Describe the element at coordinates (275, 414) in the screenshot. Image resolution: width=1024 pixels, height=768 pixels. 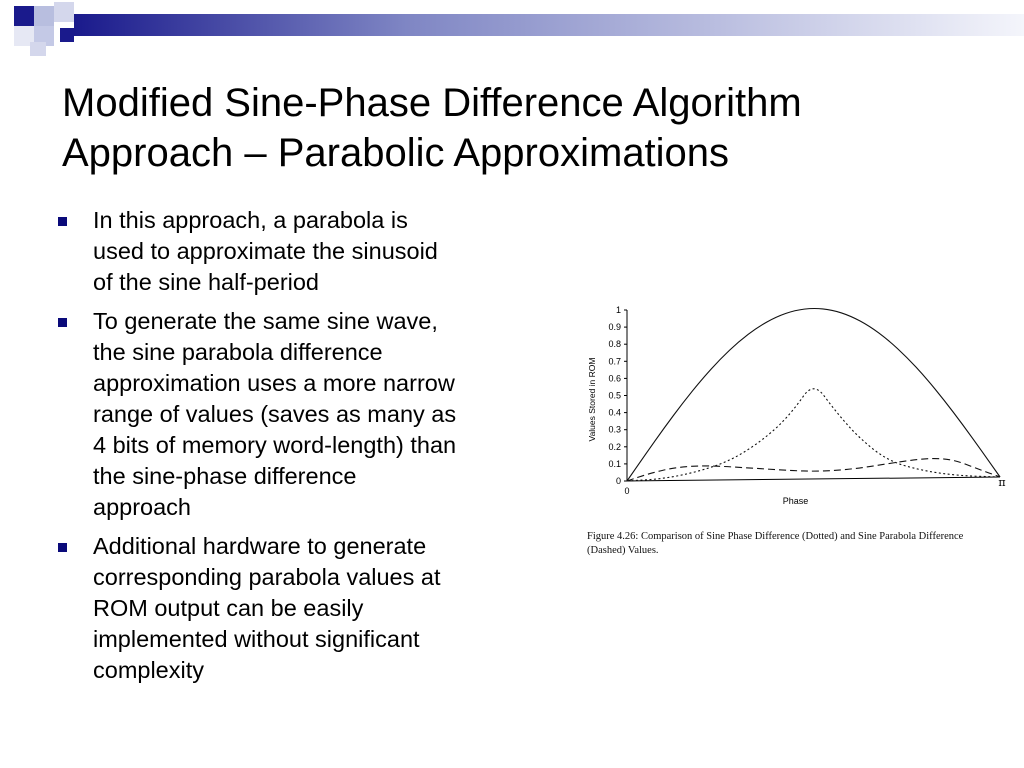
I see `bullet-line: range of values (saves as many as` at that location.